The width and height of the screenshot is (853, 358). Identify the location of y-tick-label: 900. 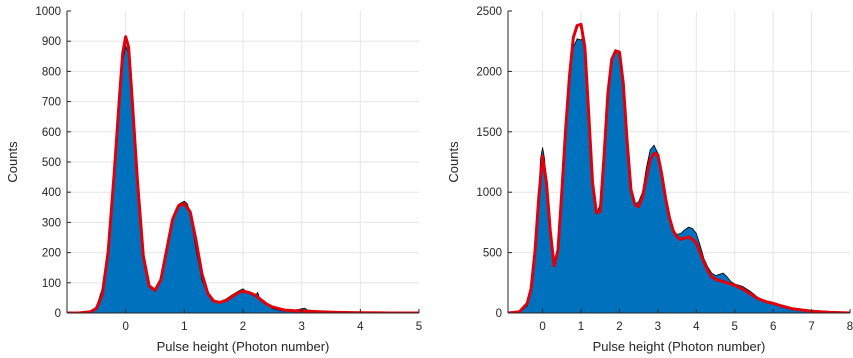
(51, 42).